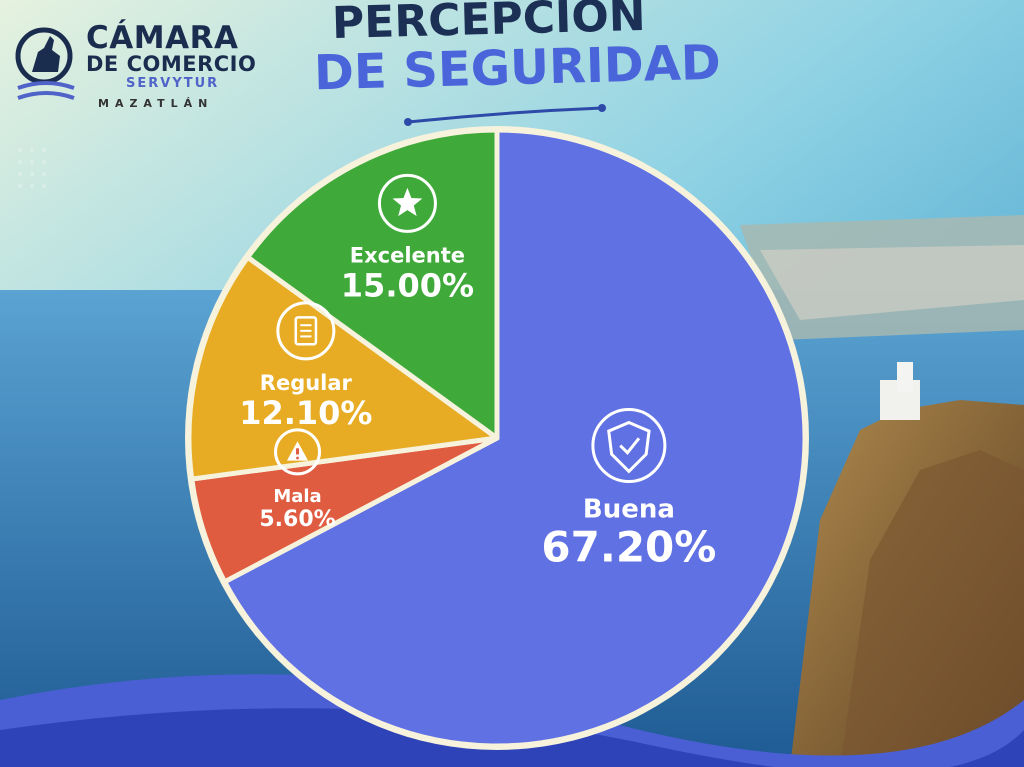 The image size is (1024, 767). I want to click on shield-check-icon, so click(629, 446).